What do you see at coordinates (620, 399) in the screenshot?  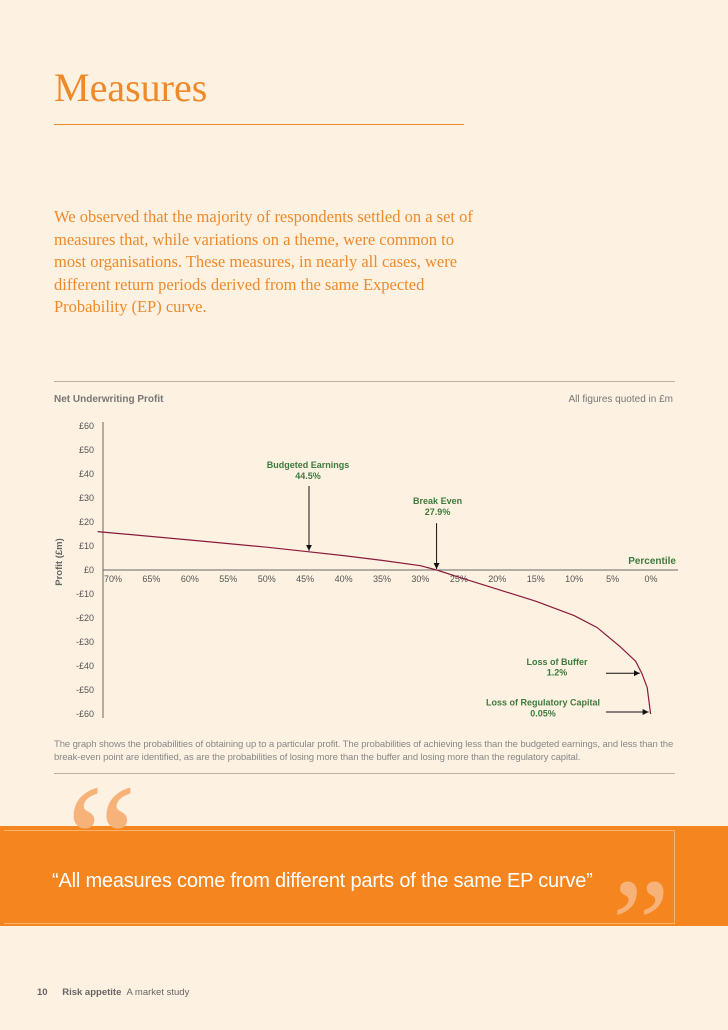 I see `chart-note: All figures quoted in £m` at bounding box center [620, 399].